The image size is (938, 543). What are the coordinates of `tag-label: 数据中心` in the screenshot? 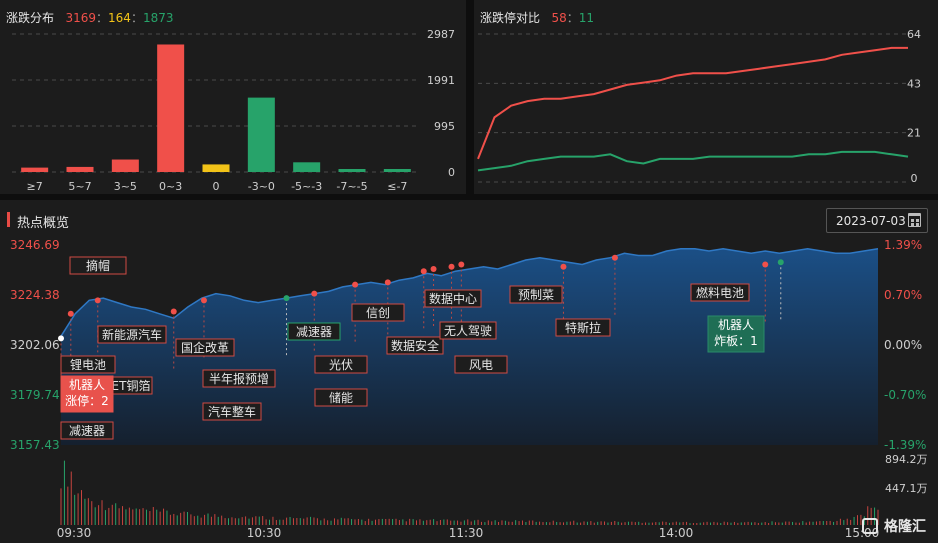 It's located at (453, 298).